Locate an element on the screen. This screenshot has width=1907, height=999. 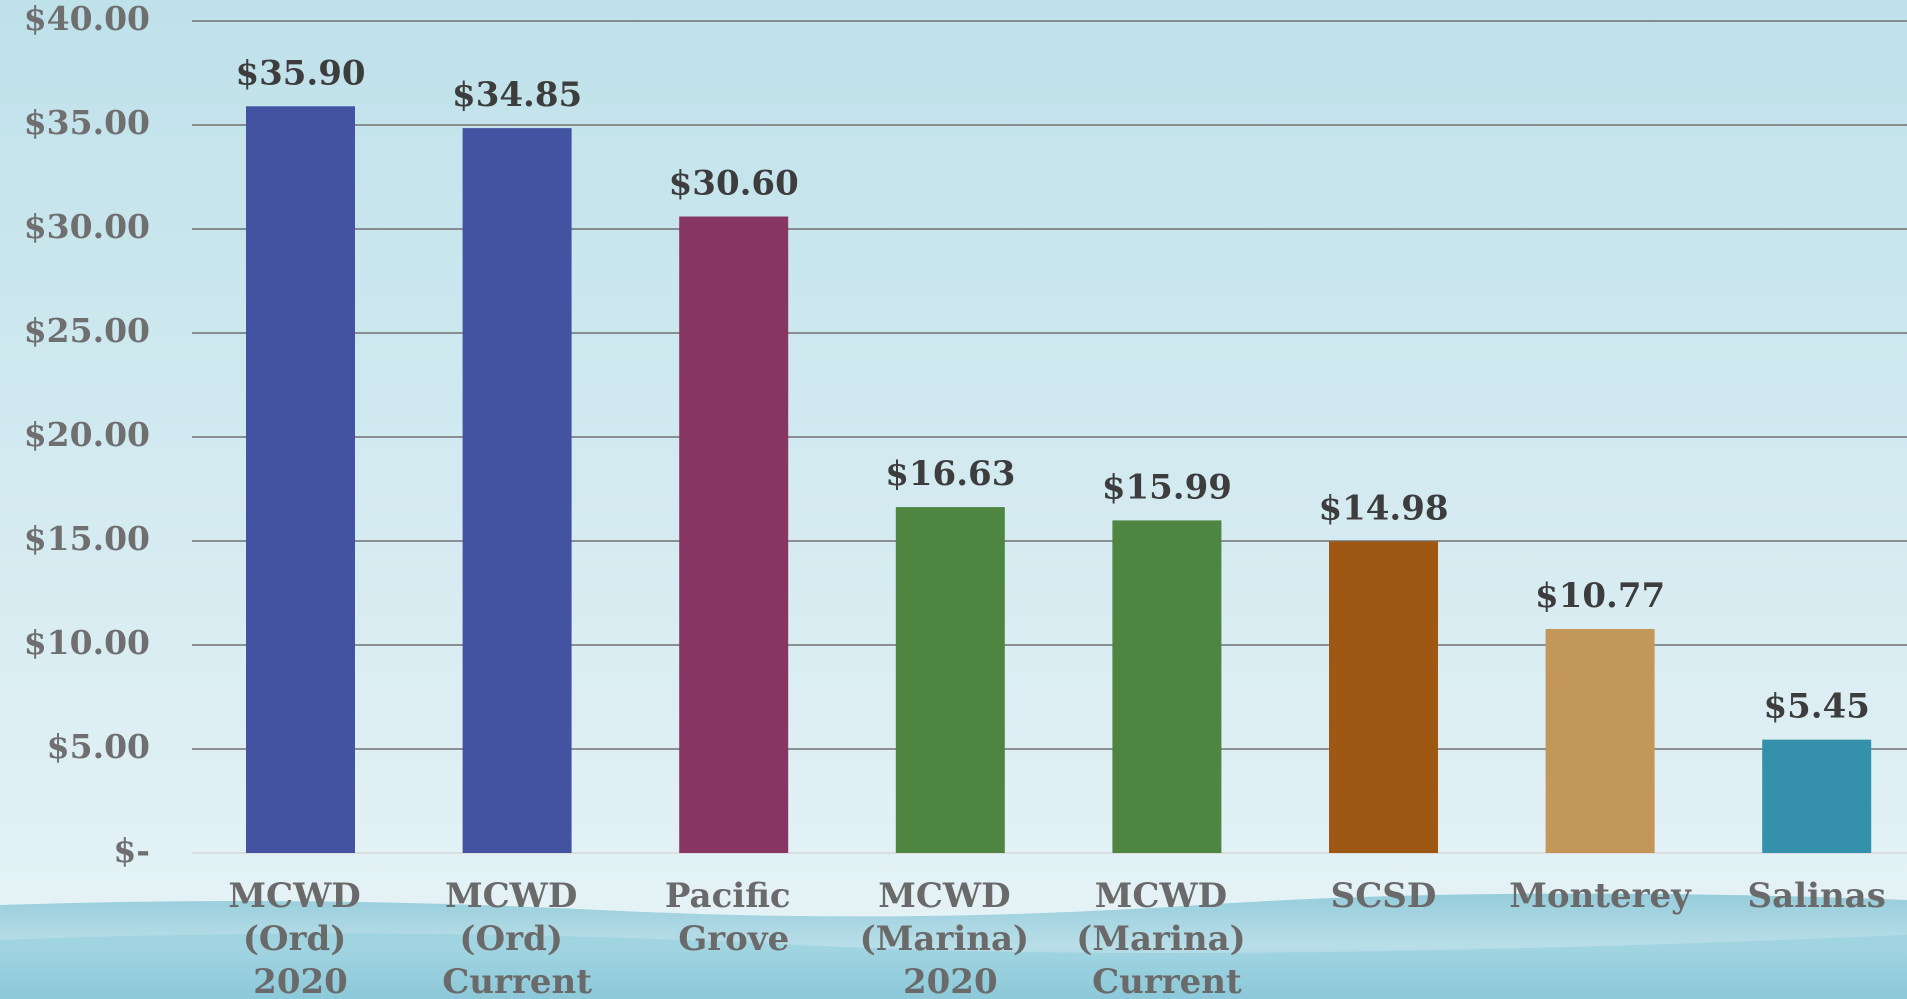
y-tick-label: $35.00 is located at coordinates (87, 122).